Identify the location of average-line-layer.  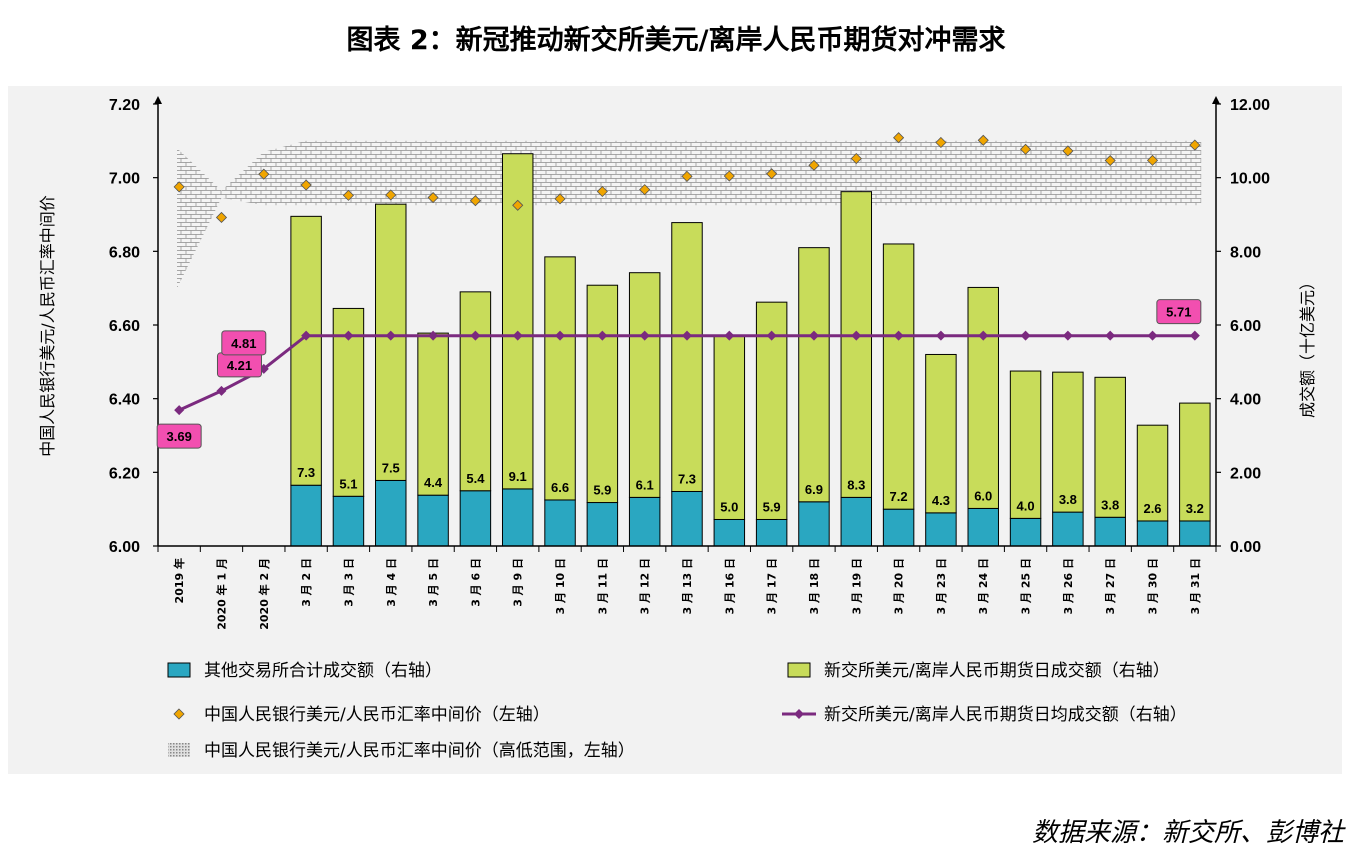
(687, 373).